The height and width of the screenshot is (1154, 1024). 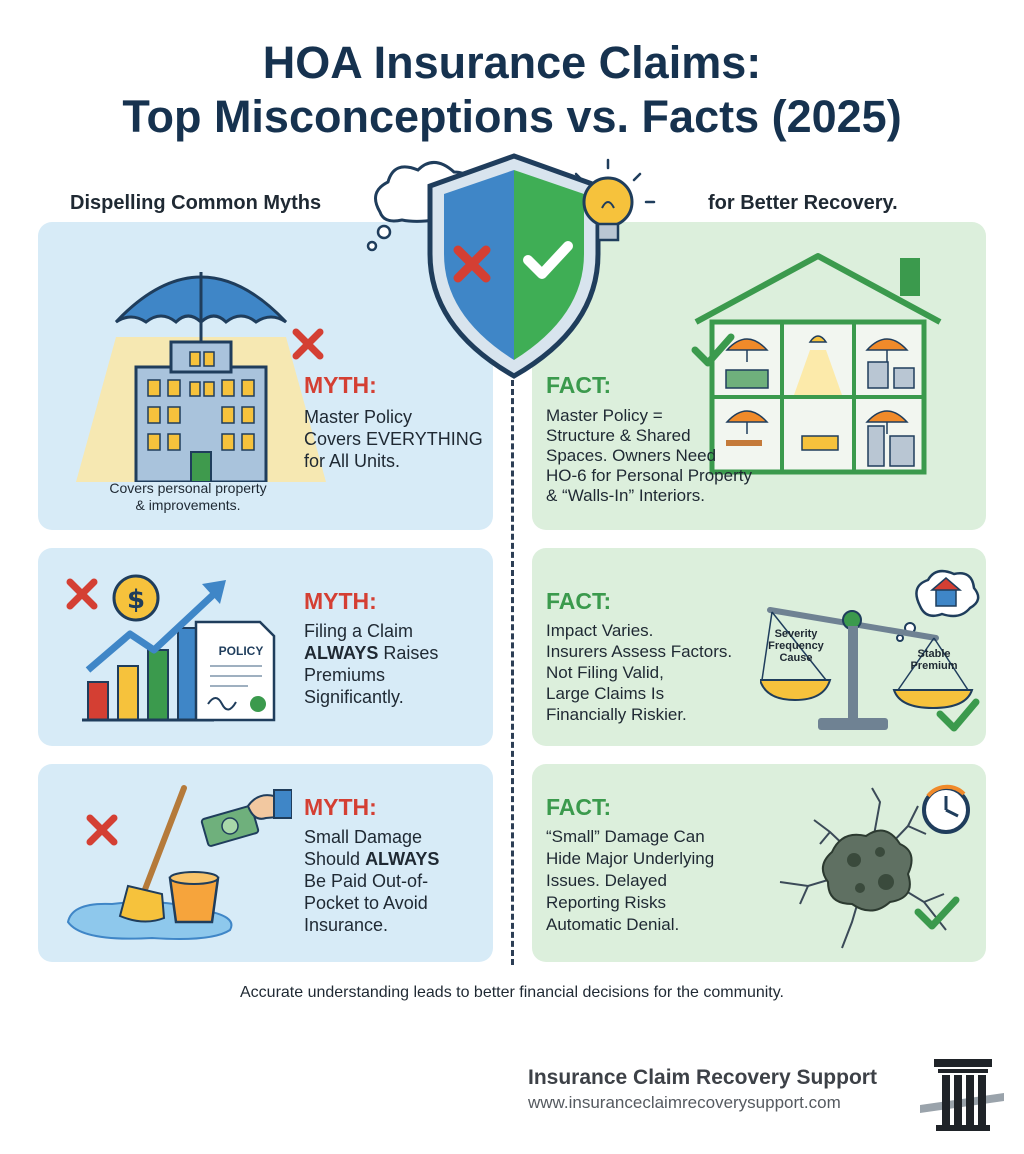 I want to click on mop-bucket-icon, so click(x=179, y=862).